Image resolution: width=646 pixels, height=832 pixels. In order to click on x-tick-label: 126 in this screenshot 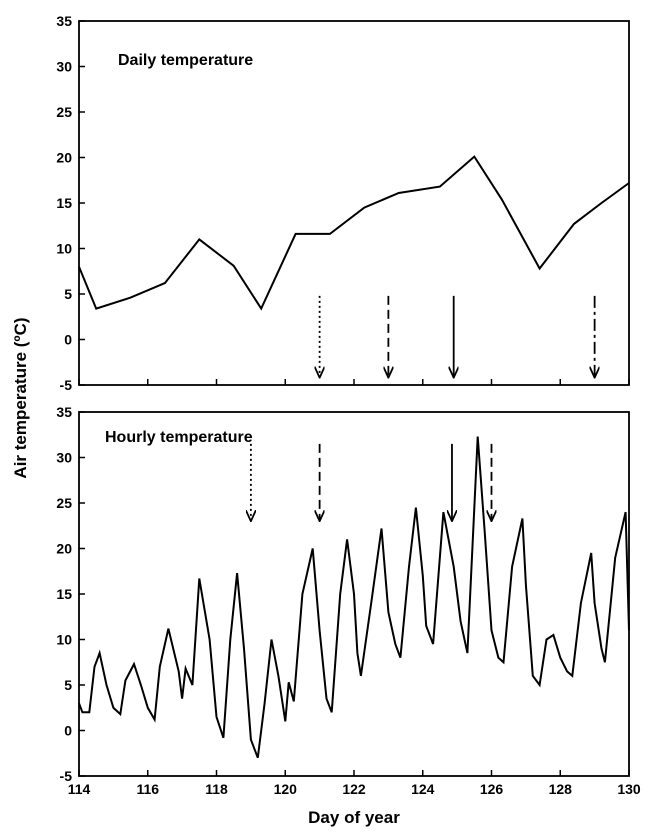, I will do `click(492, 789)`.